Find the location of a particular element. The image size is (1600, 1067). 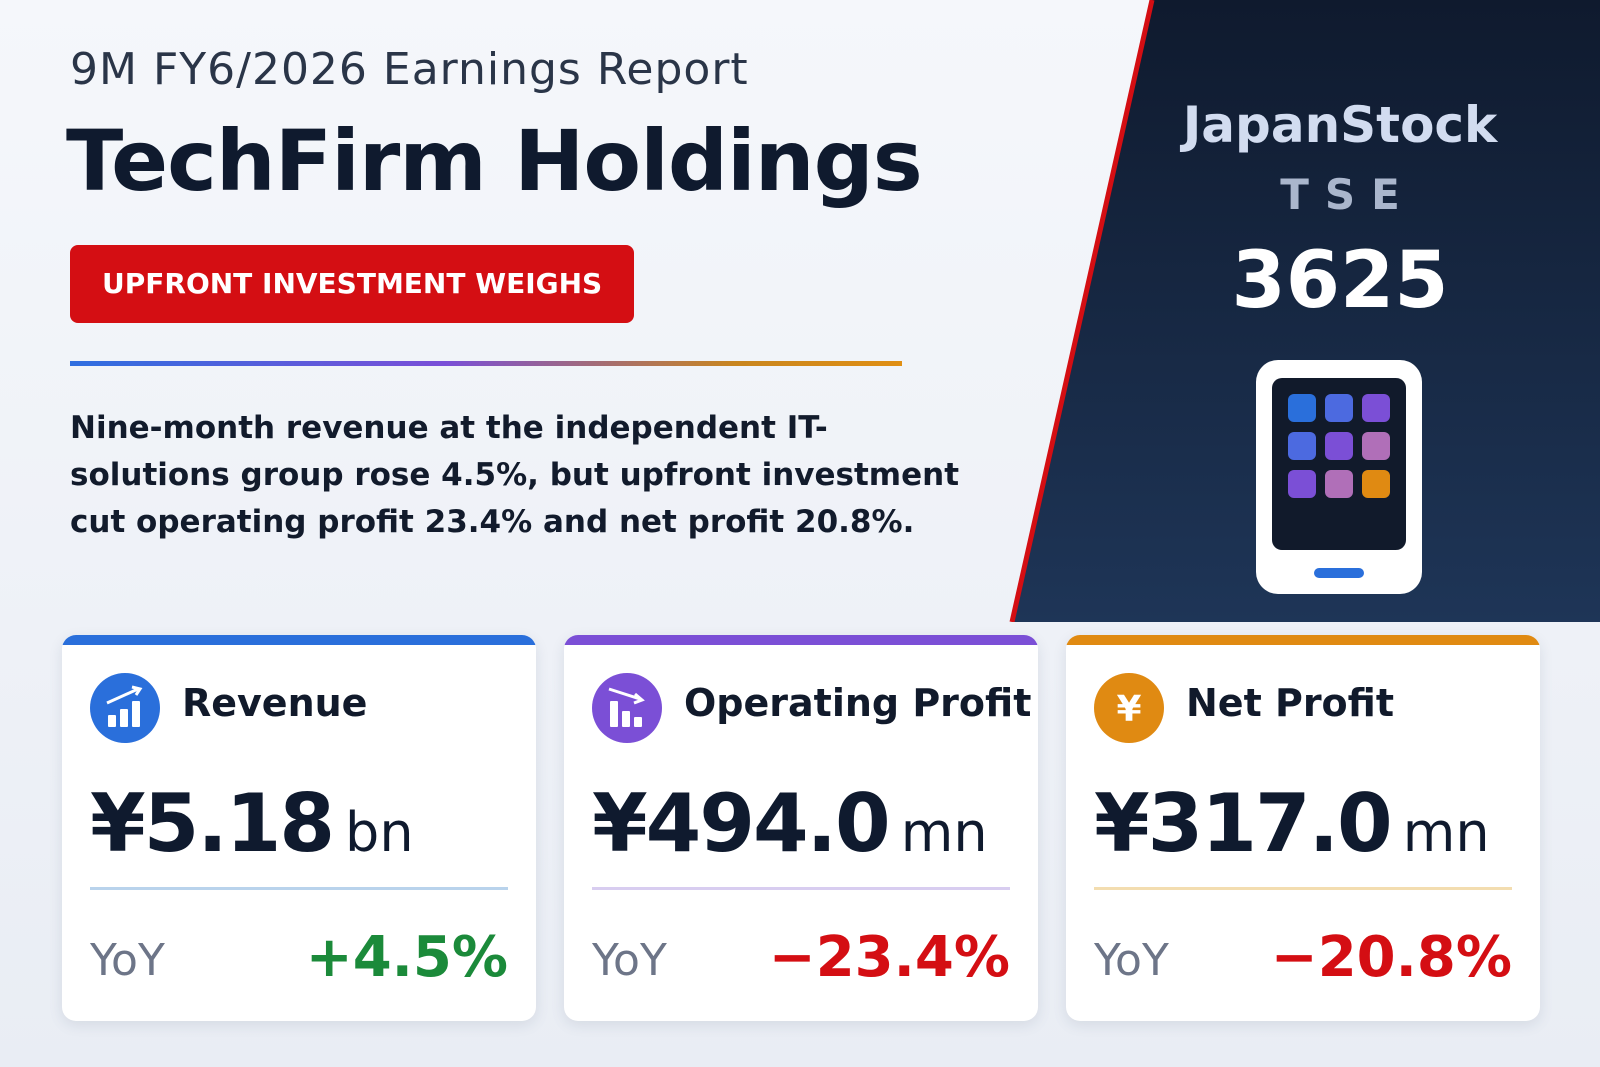

value-number: ¥5.18 is located at coordinates (212, 823).